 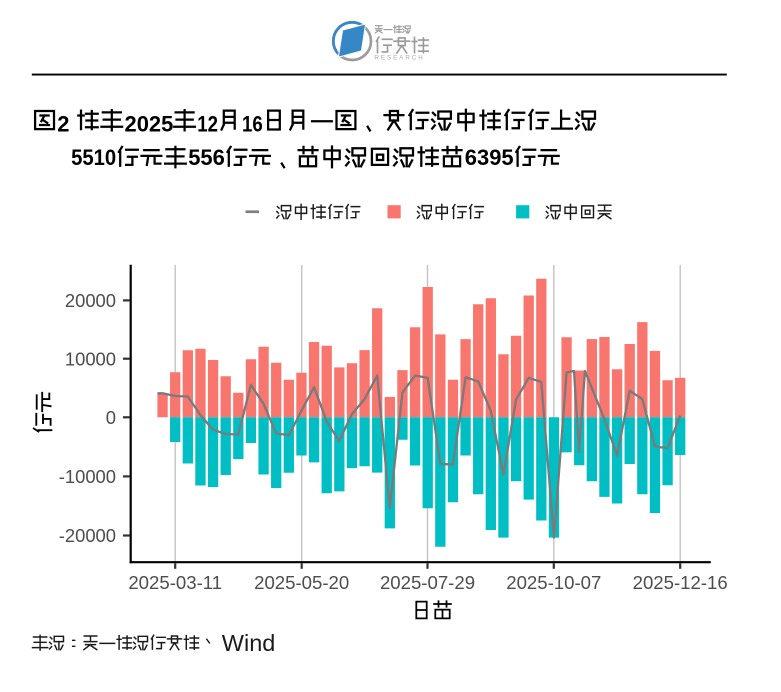 I want to click on svg-text: RESEARCH, so click(x=399, y=57).